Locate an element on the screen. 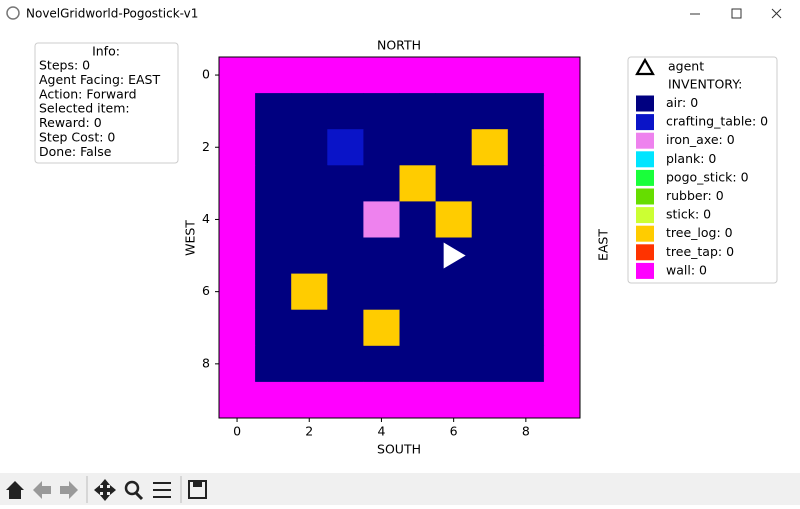  legend-item: rubber: 0 is located at coordinates (695, 195).